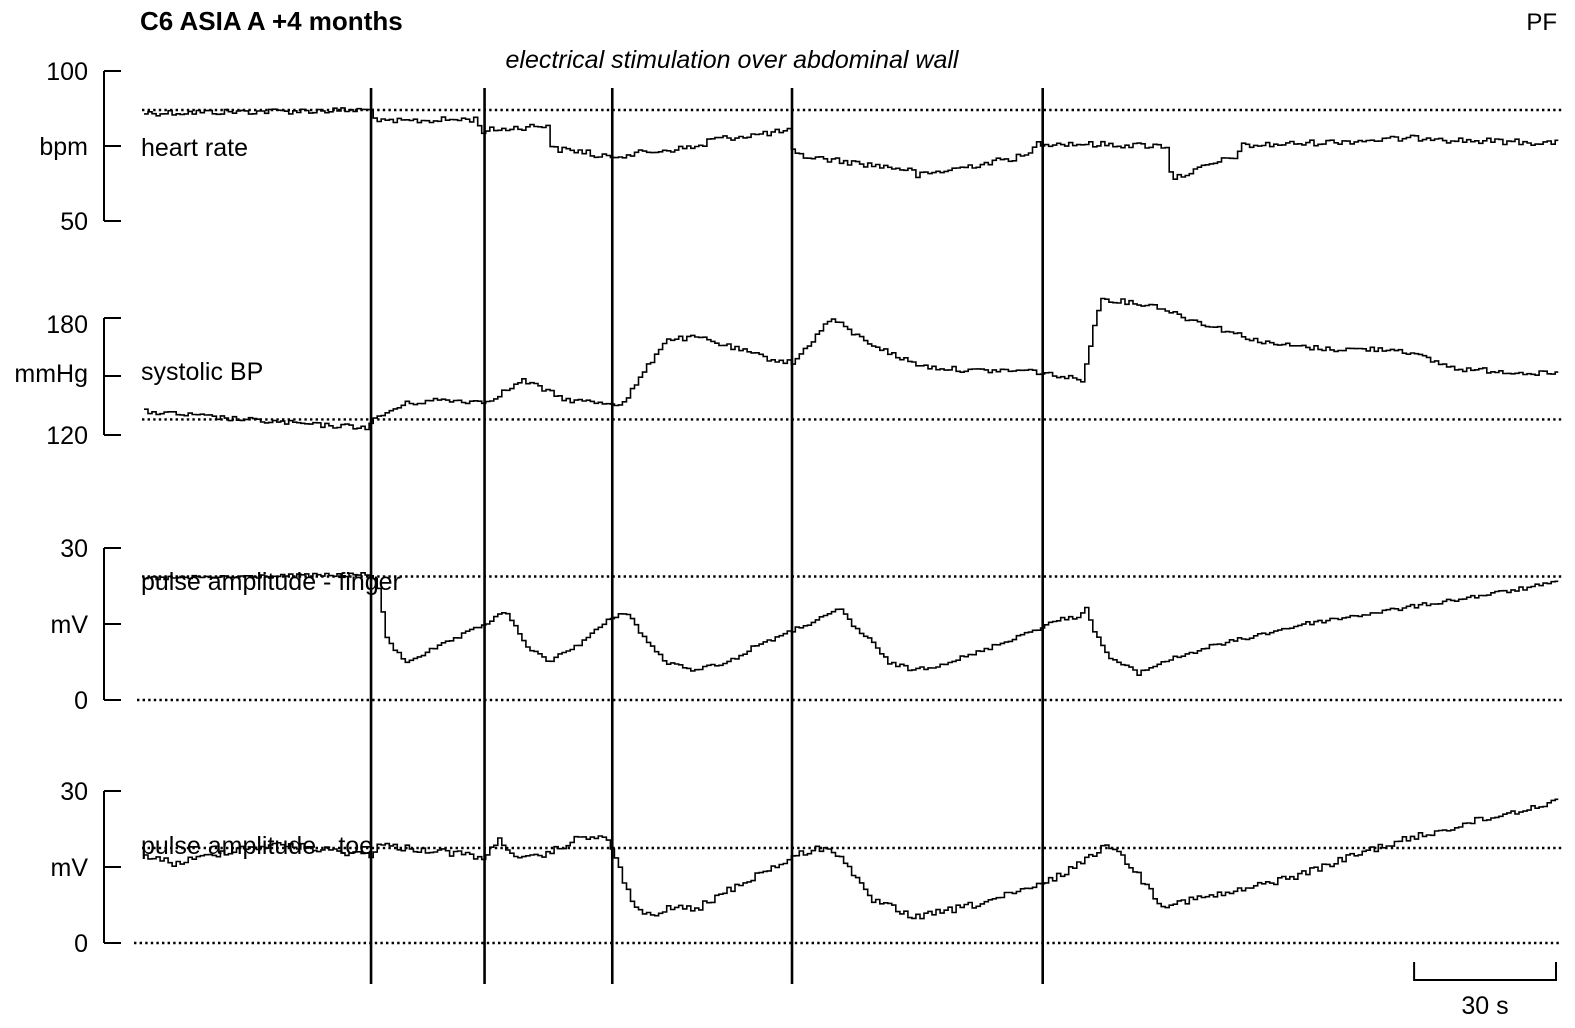 The height and width of the screenshot is (1028, 1575). I want to click on pulse-finger-unit-label: mV, so click(70, 625).